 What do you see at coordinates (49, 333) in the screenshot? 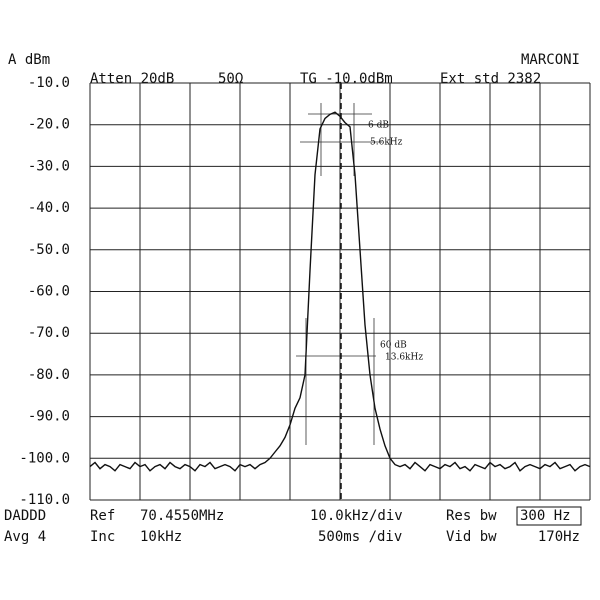
I see `y-tick-label: -70.0` at bounding box center [49, 333].